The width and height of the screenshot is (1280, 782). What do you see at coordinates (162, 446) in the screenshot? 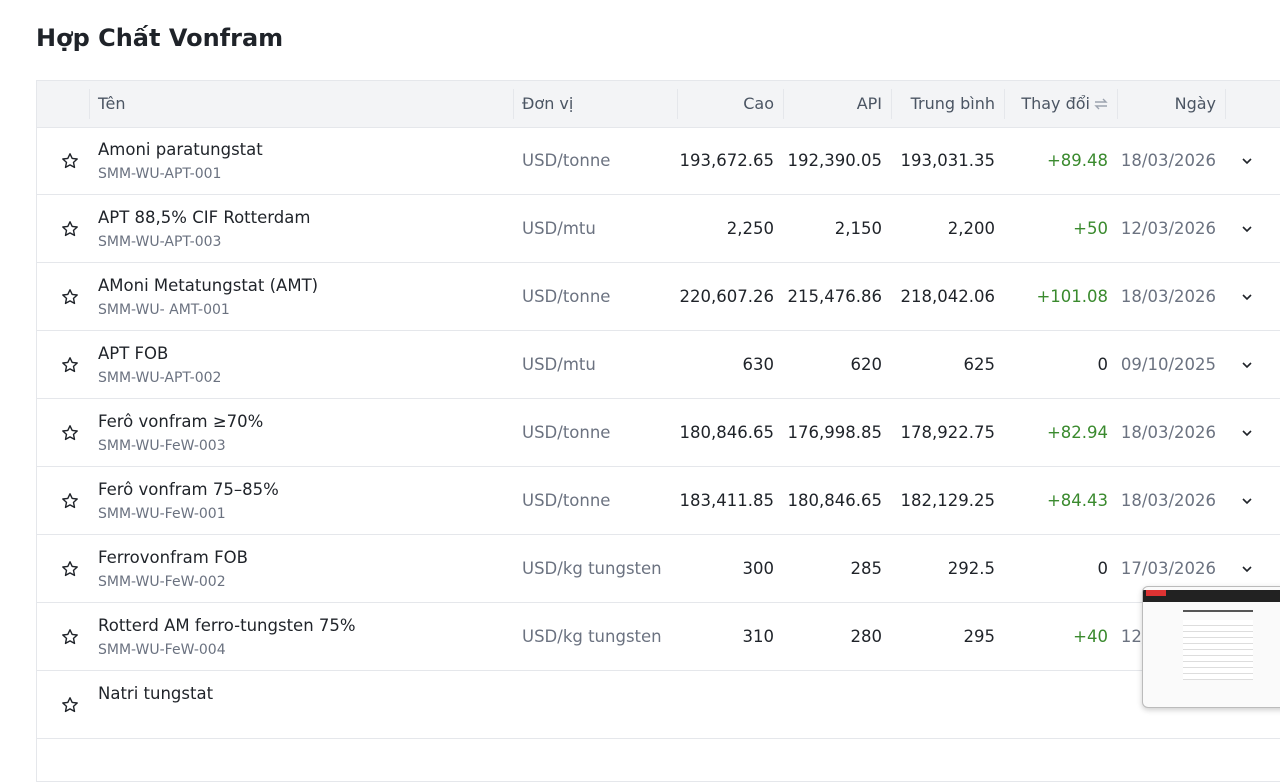
I see `product-code: SMM-WU-FeW-003` at bounding box center [162, 446].